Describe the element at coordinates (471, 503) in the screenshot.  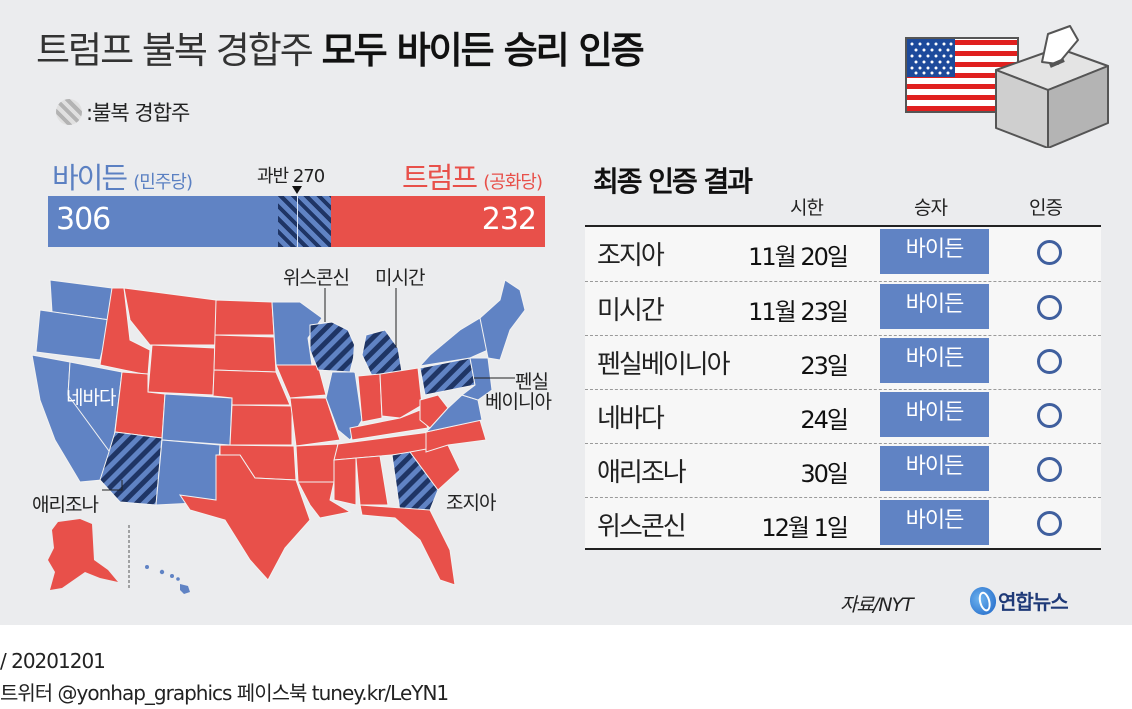
I see `map-label-georgia: 조지아` at that location.